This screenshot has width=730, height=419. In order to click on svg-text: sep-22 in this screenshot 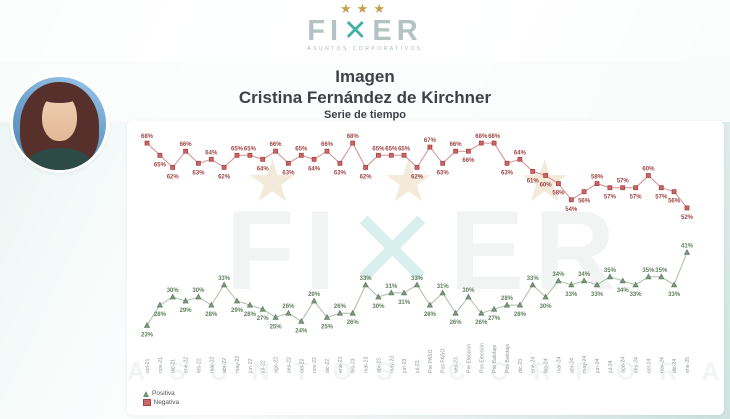, I will do `click(289, 365)`.